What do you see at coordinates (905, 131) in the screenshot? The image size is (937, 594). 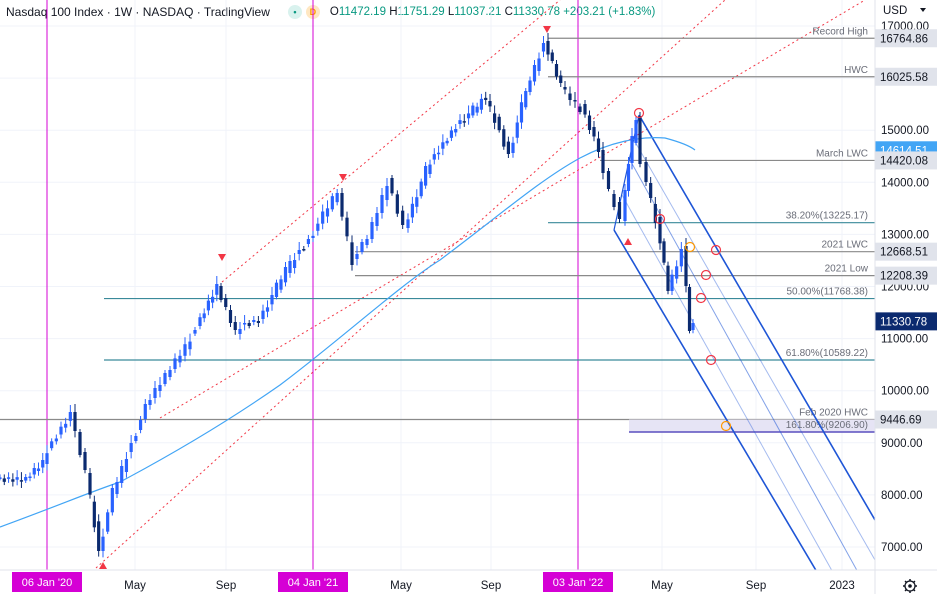 I see `price-tick-label: 15000.00` at bounding box center [905, 131].